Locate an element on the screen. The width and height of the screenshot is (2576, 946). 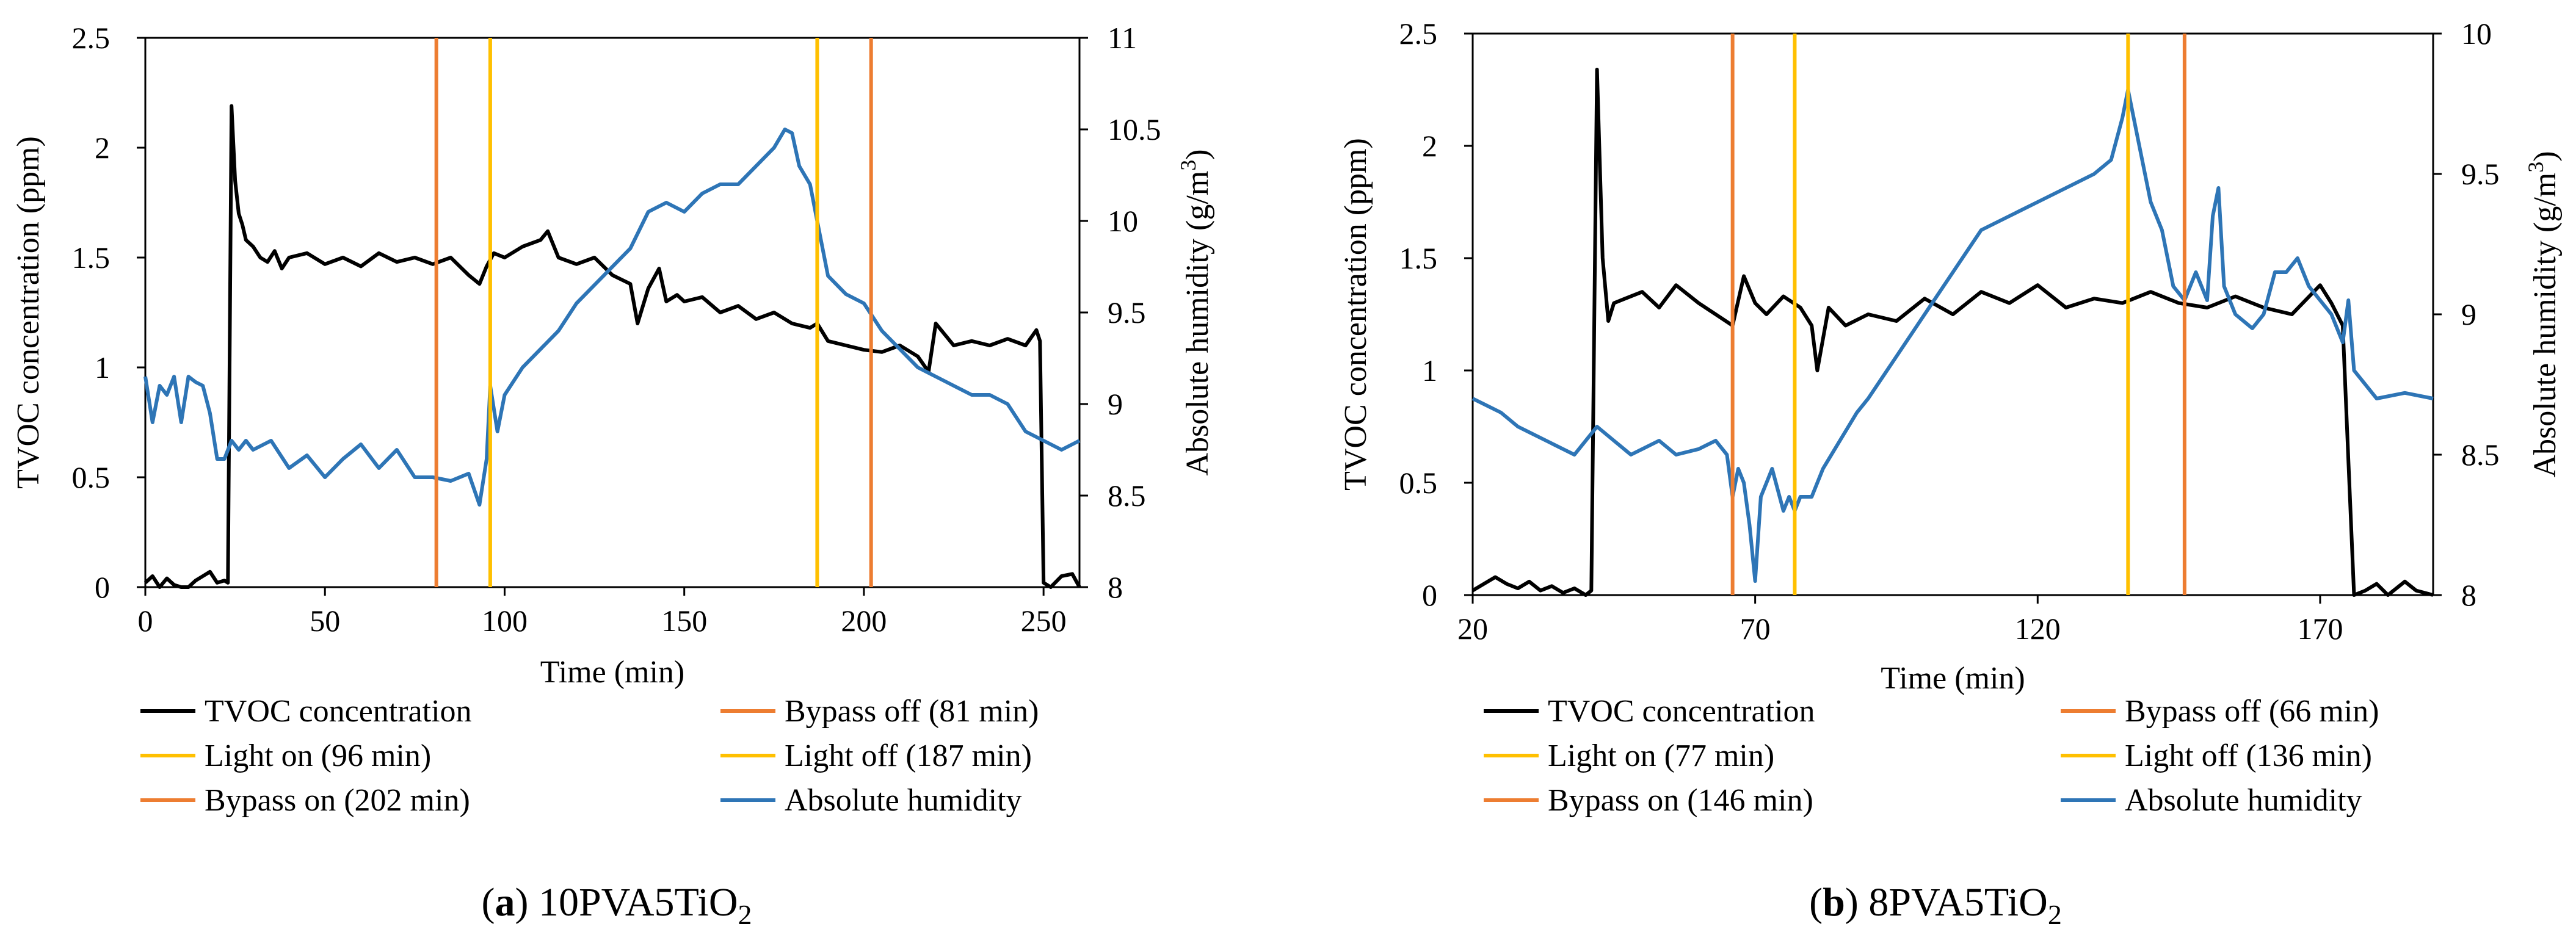
y2-axis-label-sup-b: 3 is located at coordinates (2535, 167).